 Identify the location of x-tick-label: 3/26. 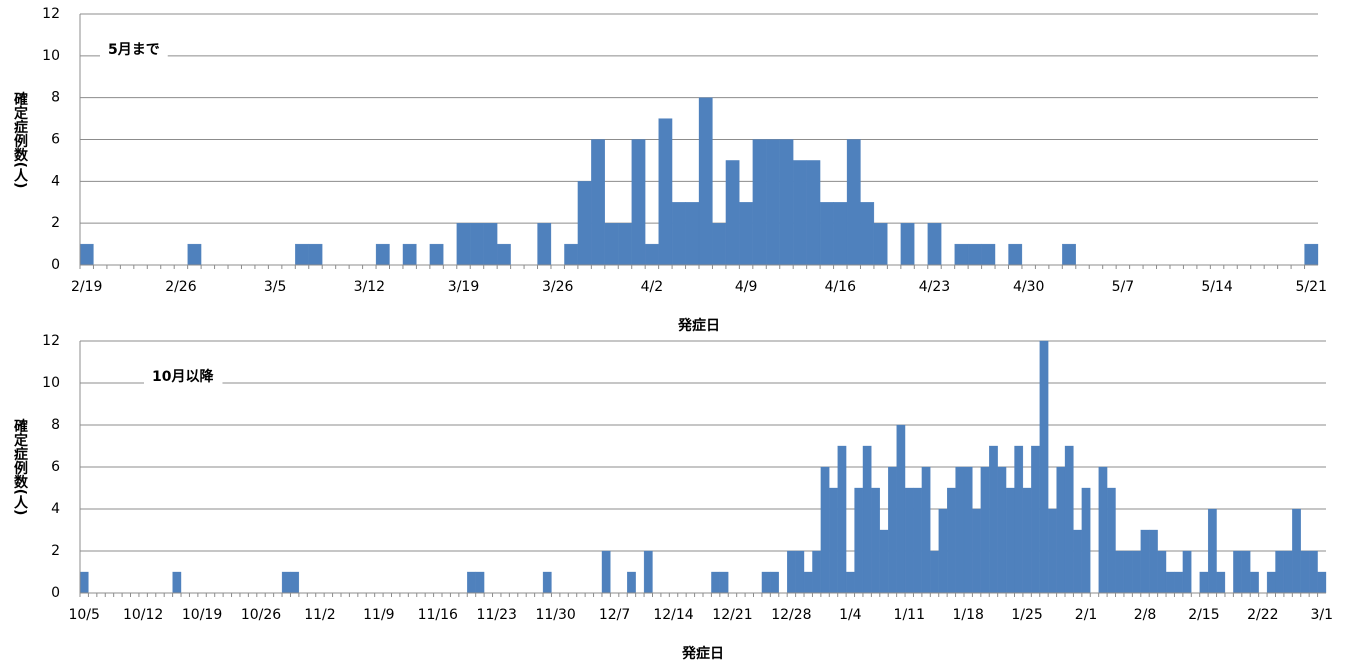
(558, 287).